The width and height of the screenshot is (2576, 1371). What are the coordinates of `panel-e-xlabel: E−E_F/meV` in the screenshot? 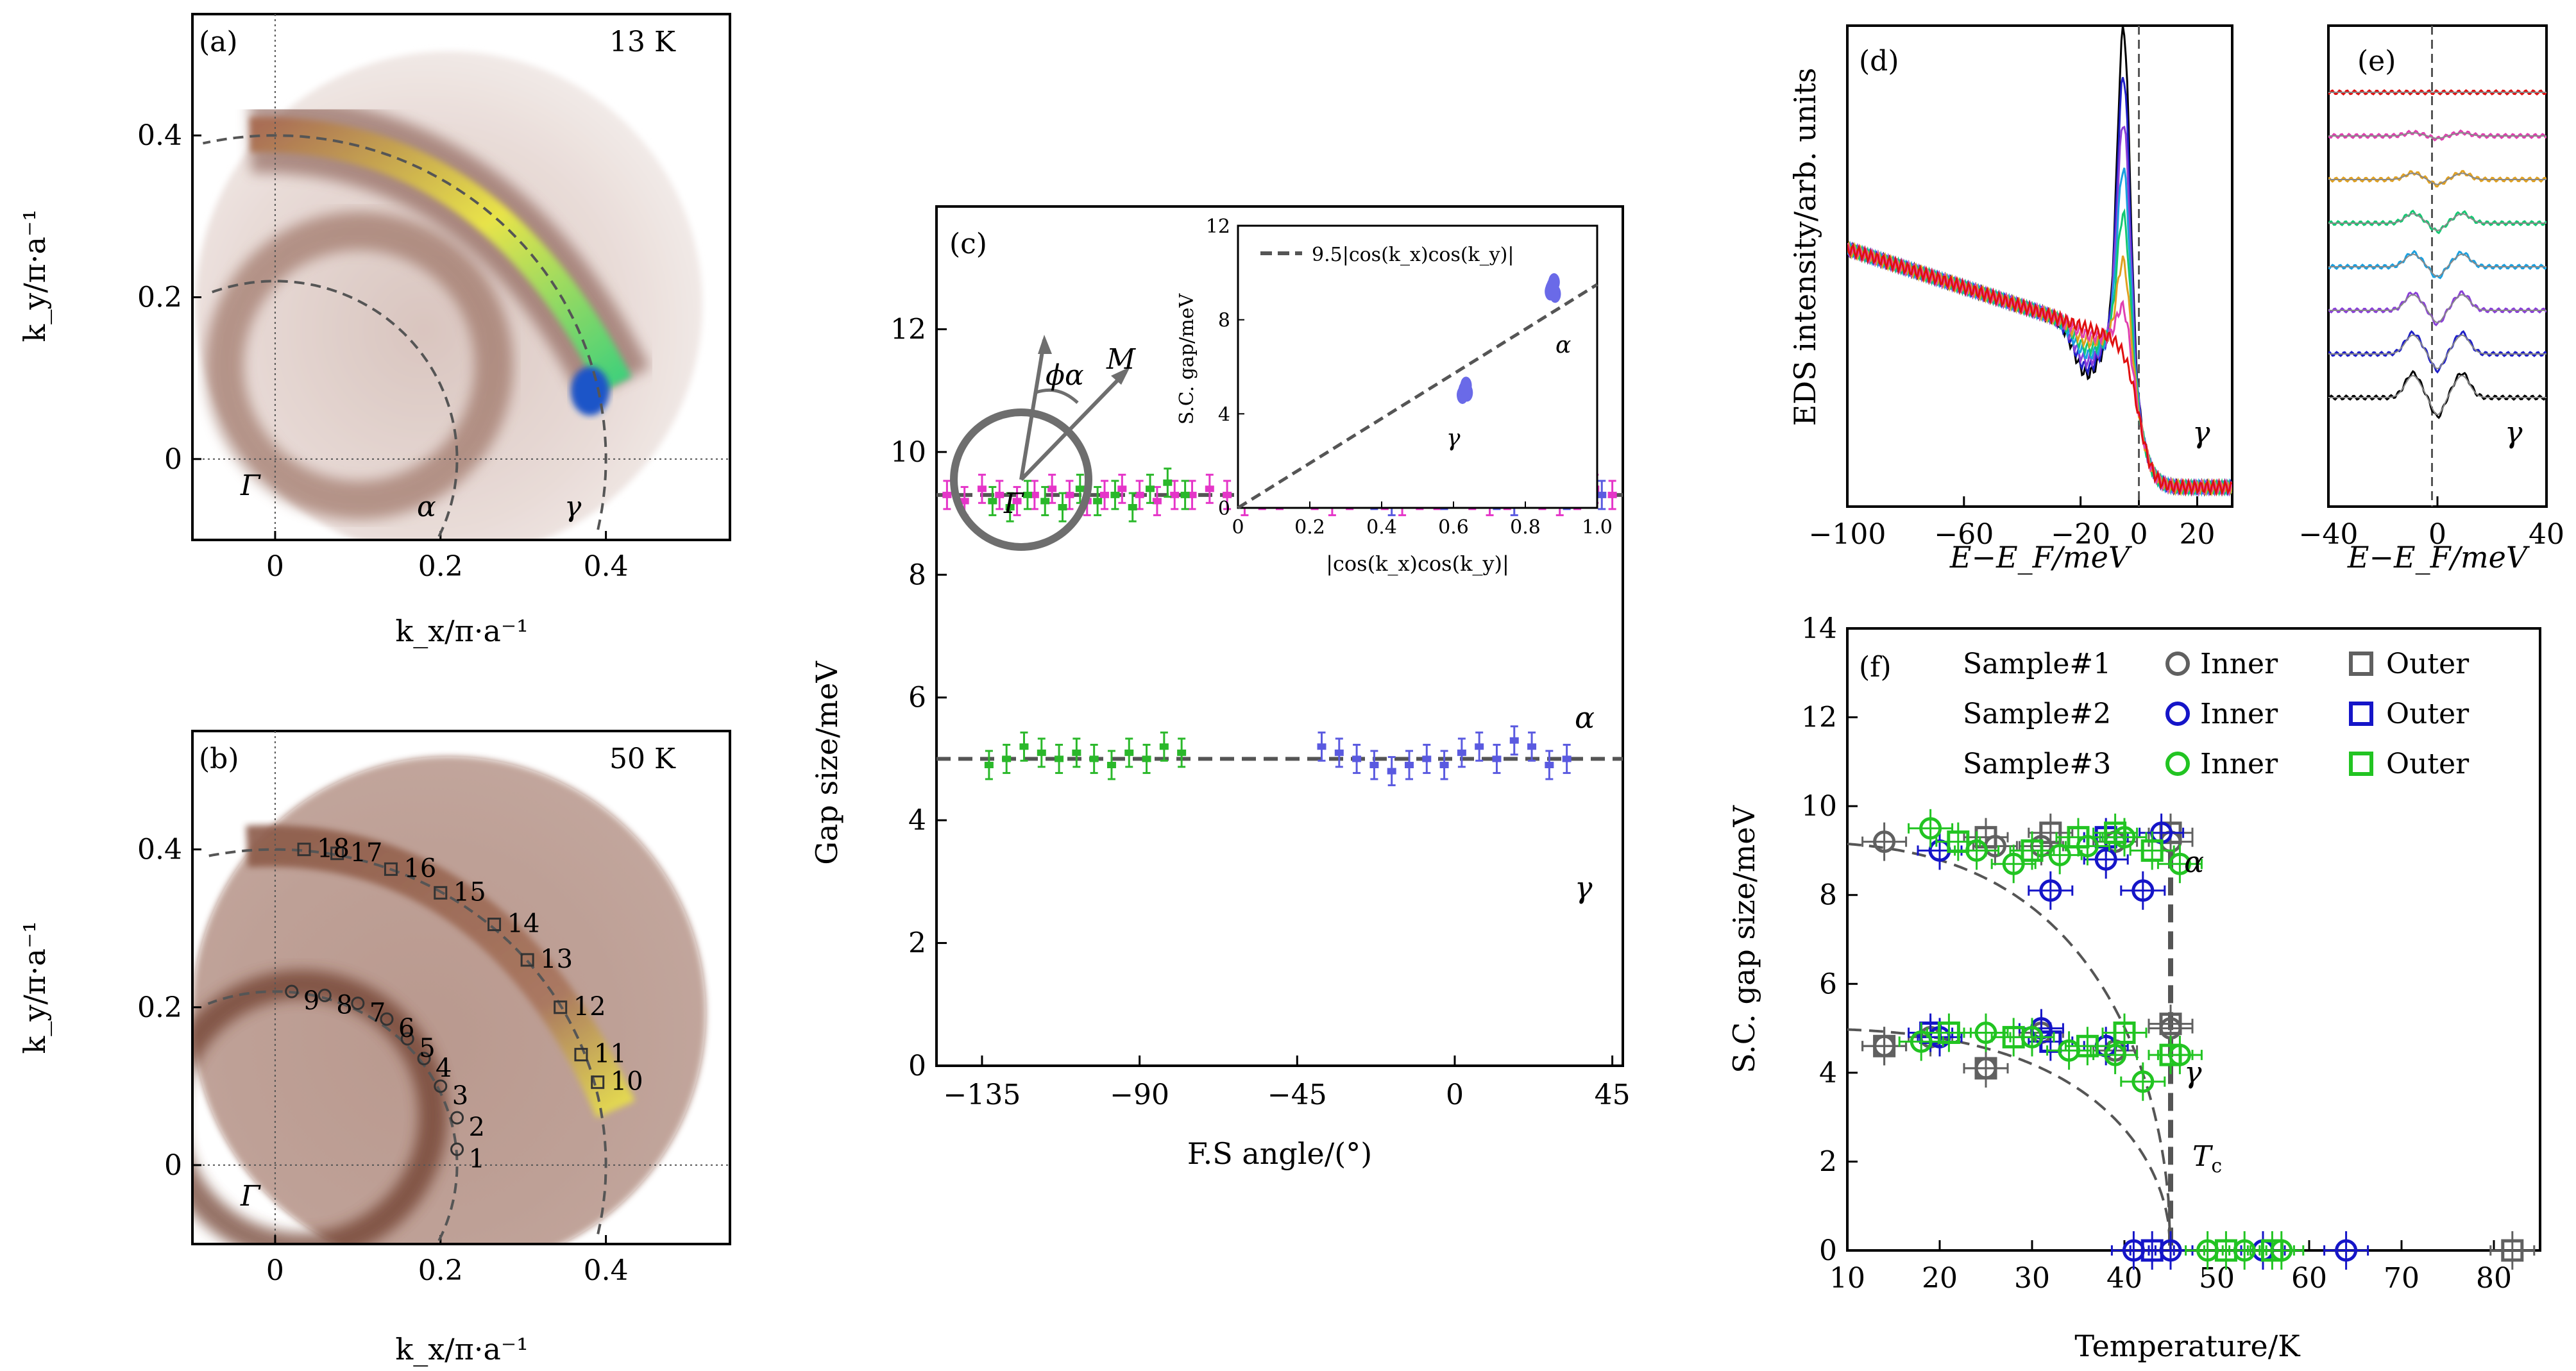 It's located at (2438, 557).